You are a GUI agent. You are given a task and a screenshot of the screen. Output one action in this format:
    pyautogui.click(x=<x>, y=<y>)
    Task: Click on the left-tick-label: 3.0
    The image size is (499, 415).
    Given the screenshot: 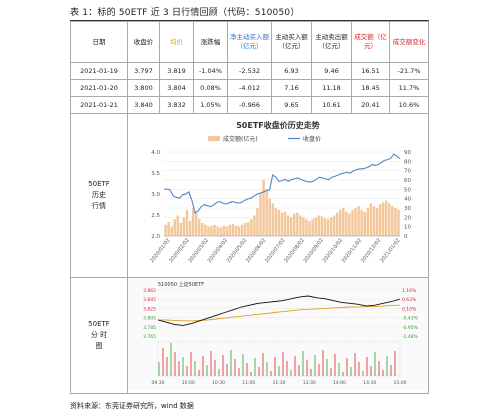 What is the action you would take?
    pyautogui.click(x=155, y=195)
    